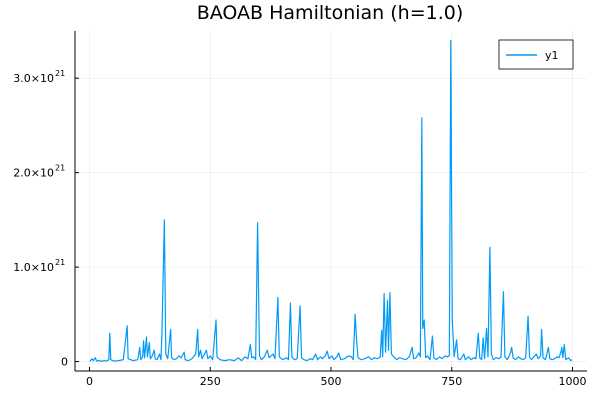 This screenshot has width=600, height=400. I want to click on x-tick-label: 250, so click(210, 381).